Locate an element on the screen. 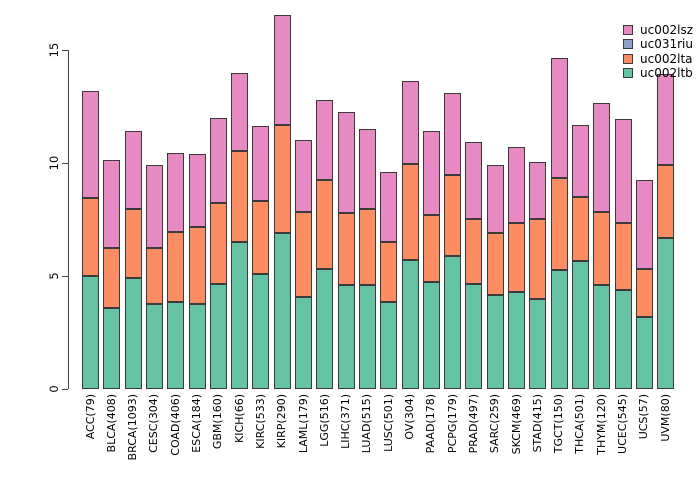 The image size is (700, 480). bar-gbm is located at coordinates (218, 253).